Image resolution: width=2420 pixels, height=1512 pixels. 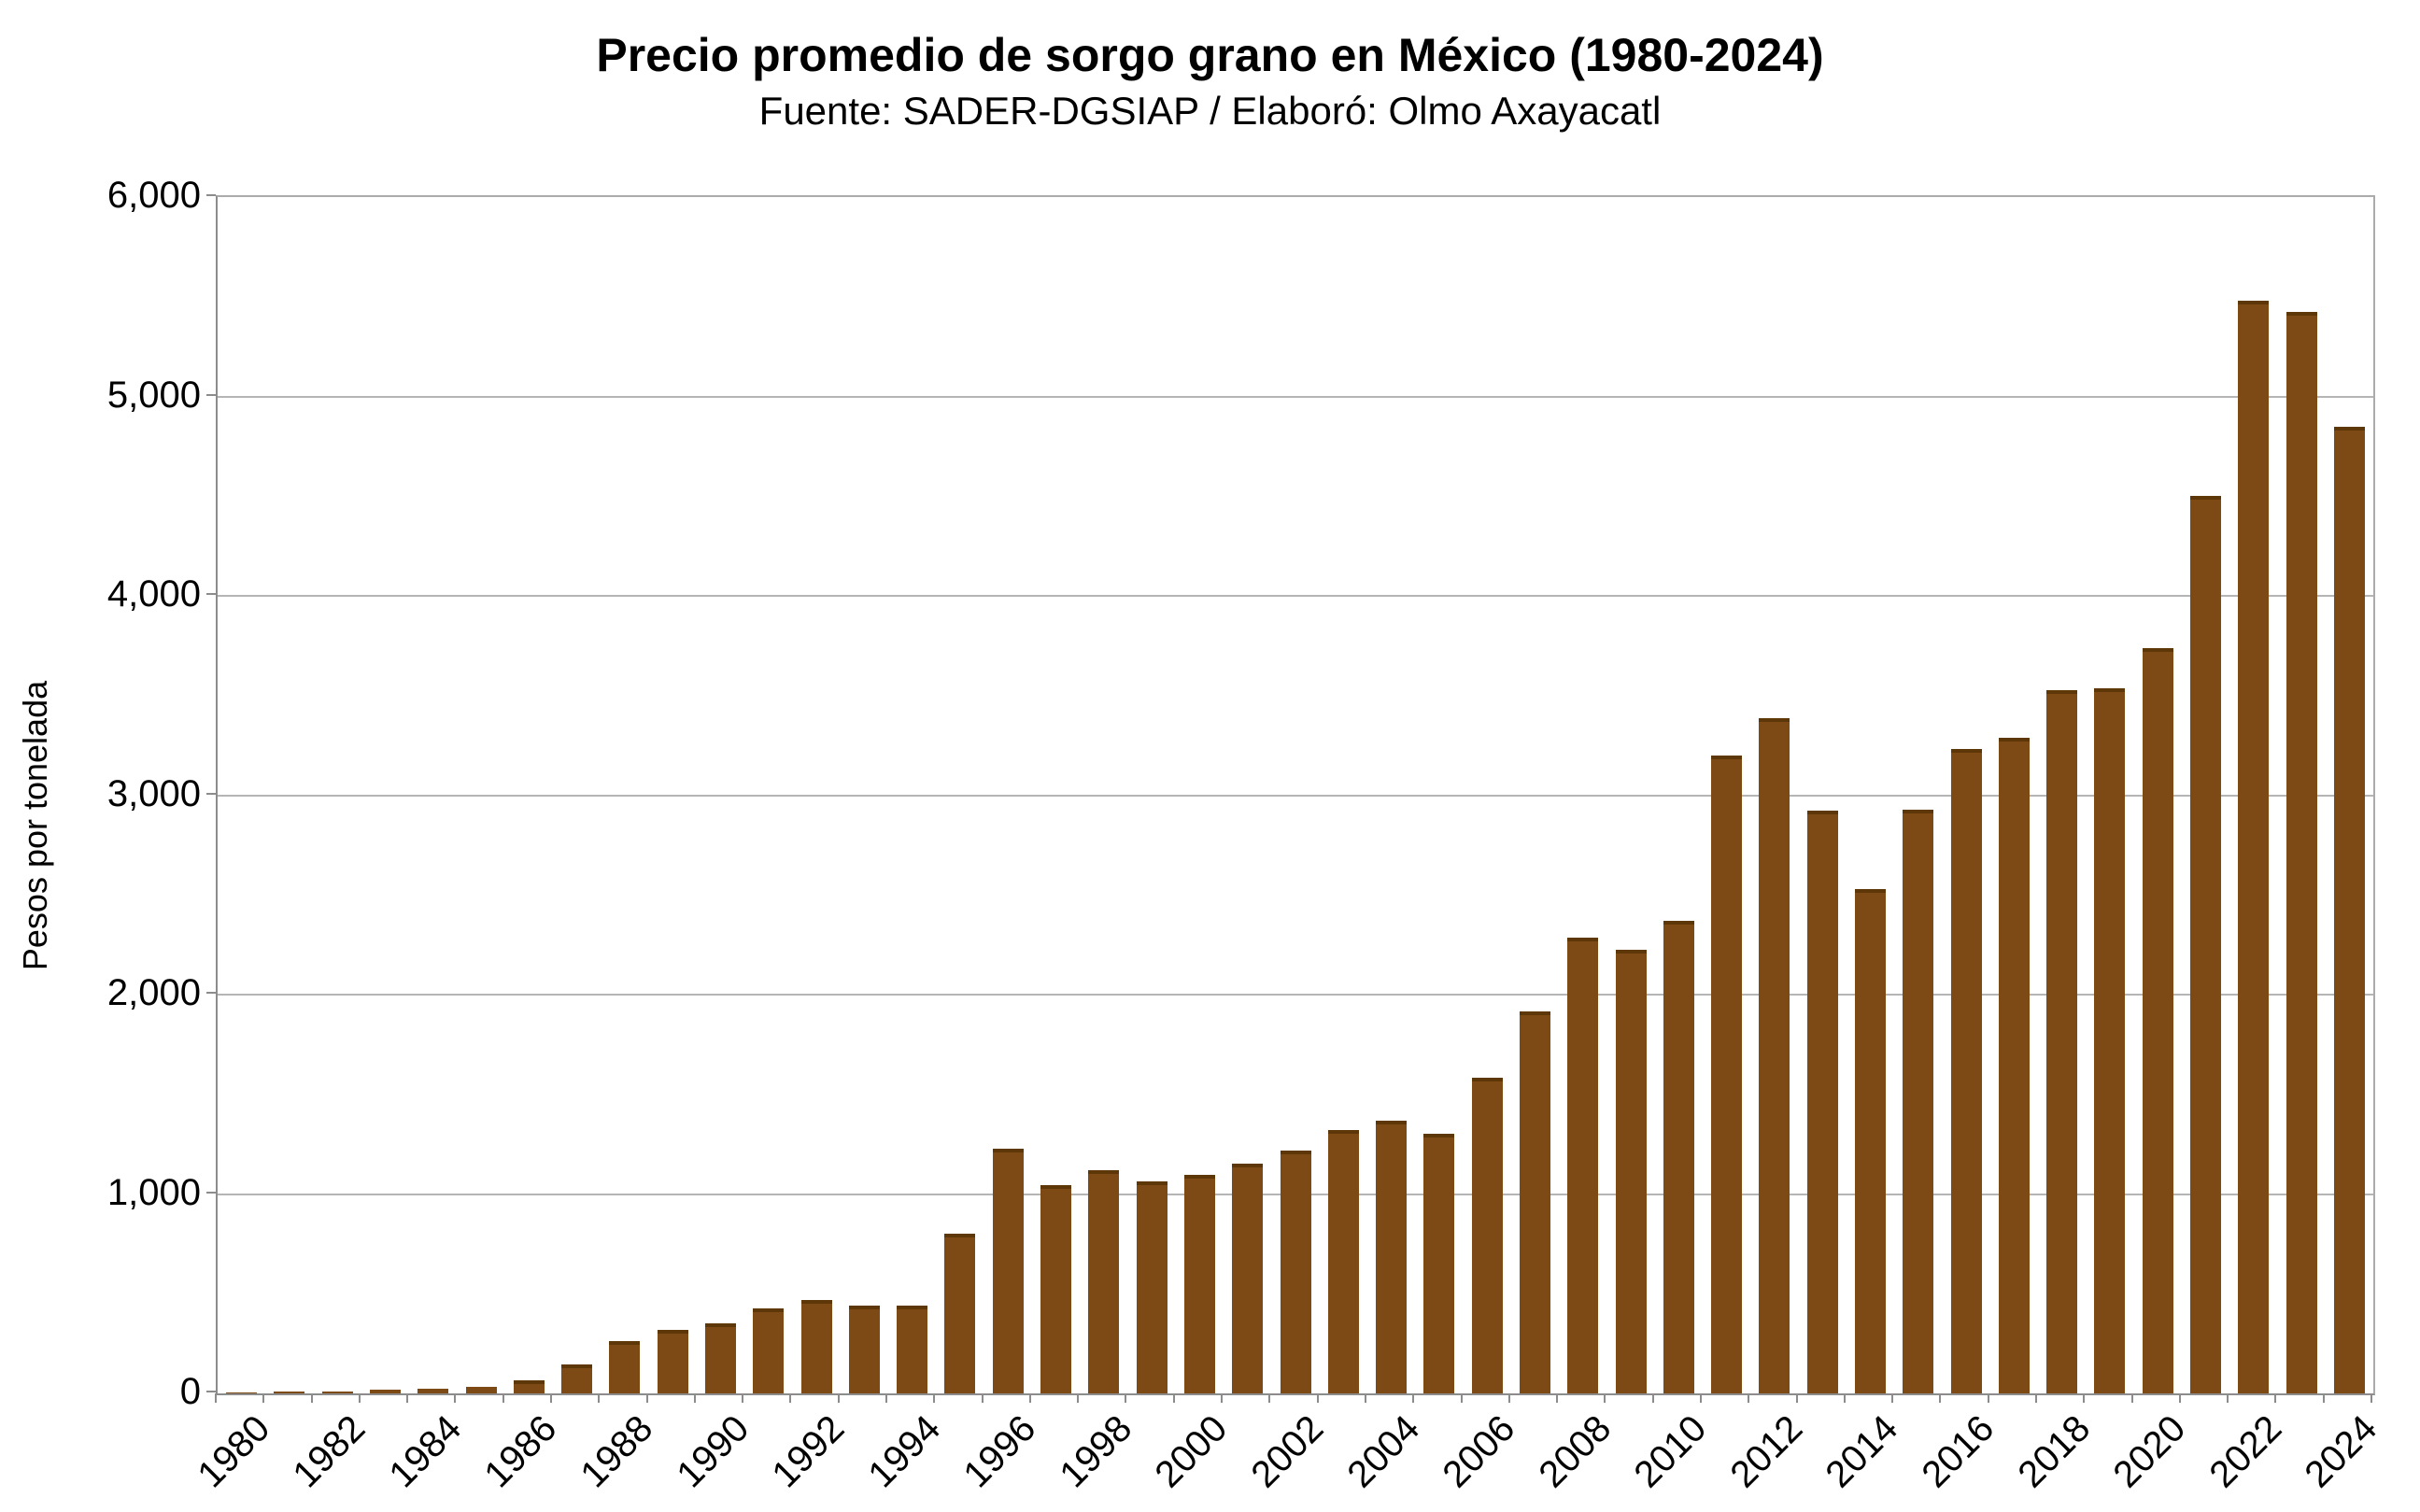 What do you see at coordinates (2205, 945) in the screenshot?
I see `bar-2021` at bounding box center [2205, 945].